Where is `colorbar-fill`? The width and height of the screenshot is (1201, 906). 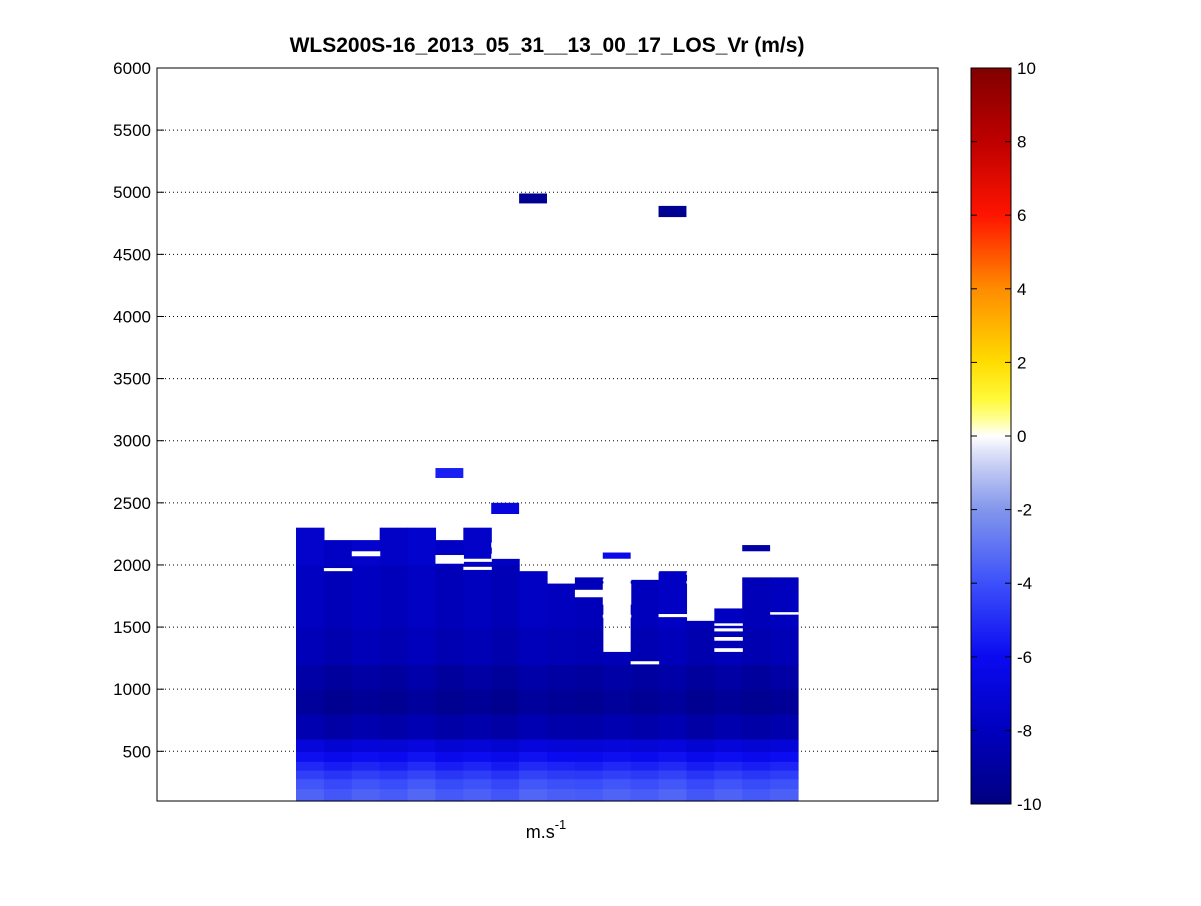
colorbar-fill is located at coordinates (991, 436).